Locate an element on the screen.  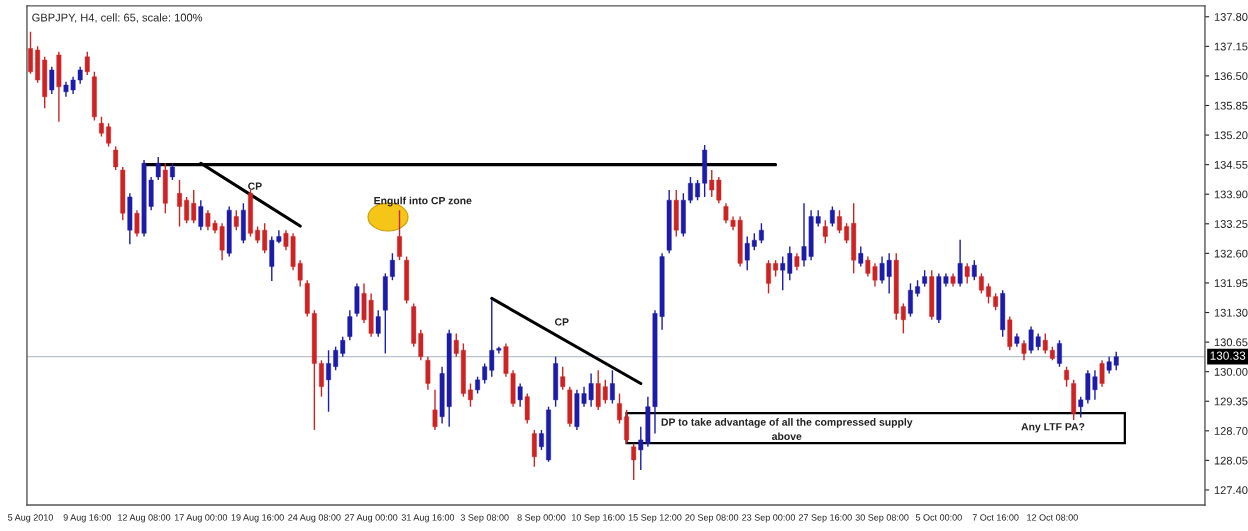
y-tick-label: 135.85 is located at coordinates (1231, 105).